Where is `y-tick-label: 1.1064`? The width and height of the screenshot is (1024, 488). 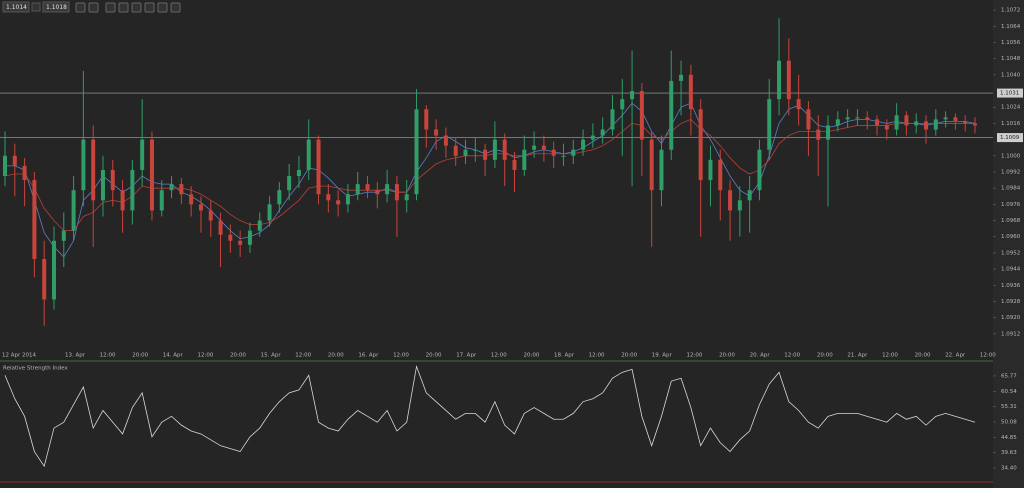
y-tick-label: 1.1064 is located at coordinates (1011, 27).